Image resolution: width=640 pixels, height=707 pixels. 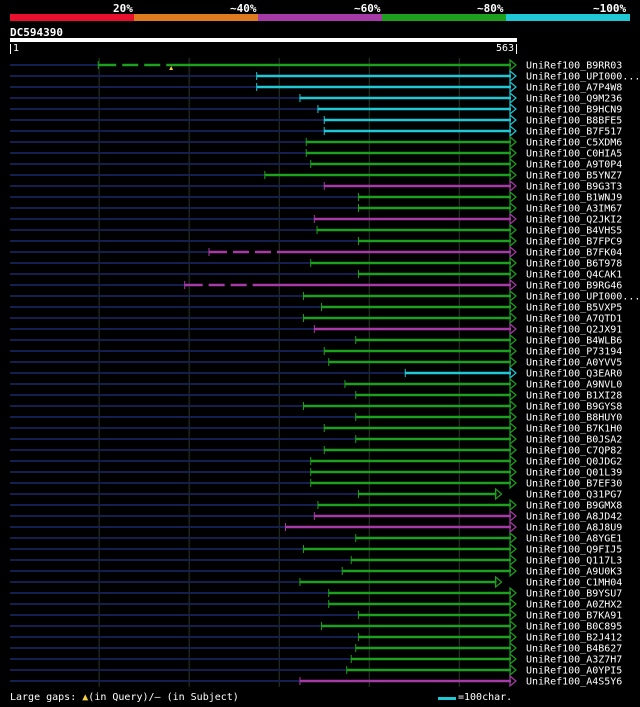 What do you see at coordinates (574, 275) in the screenshot?
I see `hit-label: UniRef100_Q4CAK1` at bounding box center [574, 275].